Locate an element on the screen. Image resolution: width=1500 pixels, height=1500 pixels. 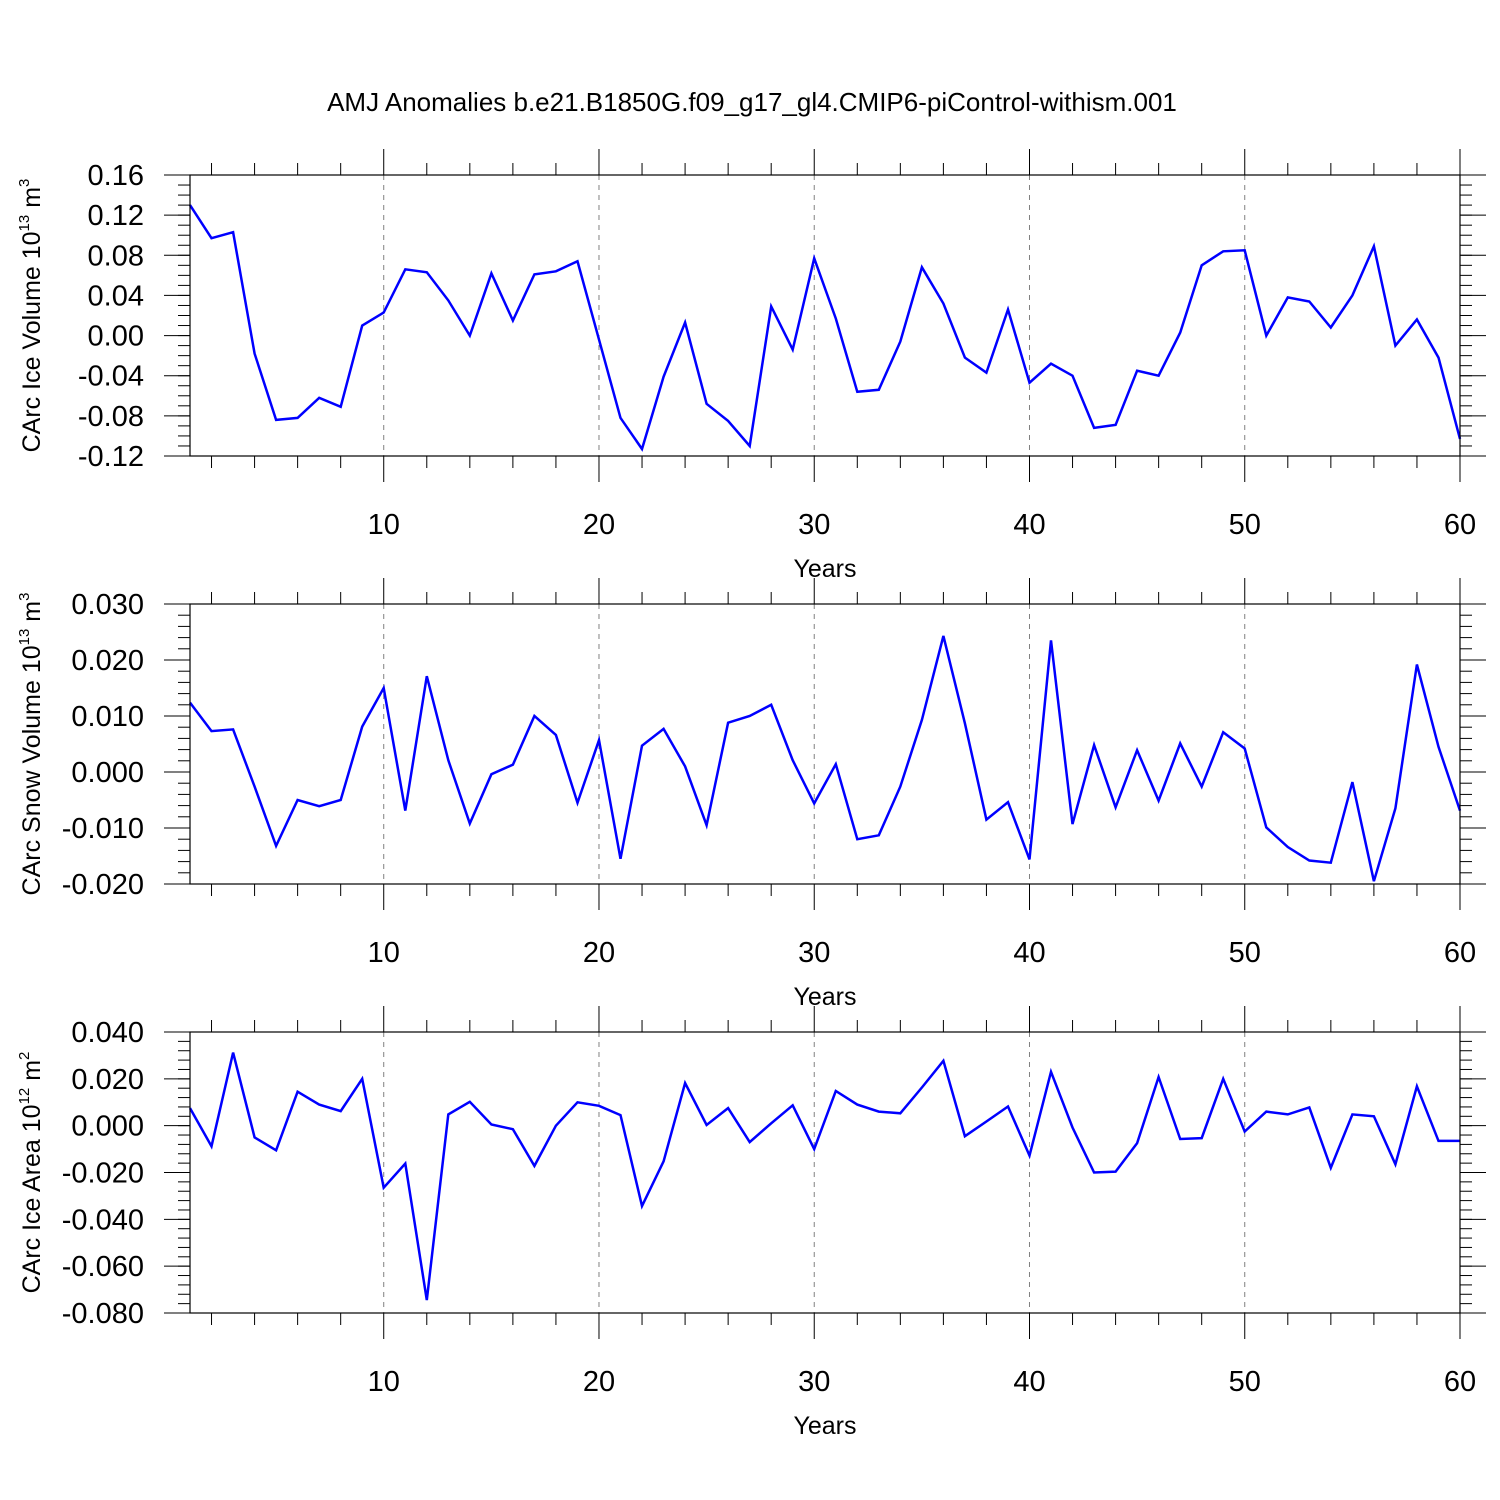
y-tick-label: -0.12 is located at coordinates (111, 457).